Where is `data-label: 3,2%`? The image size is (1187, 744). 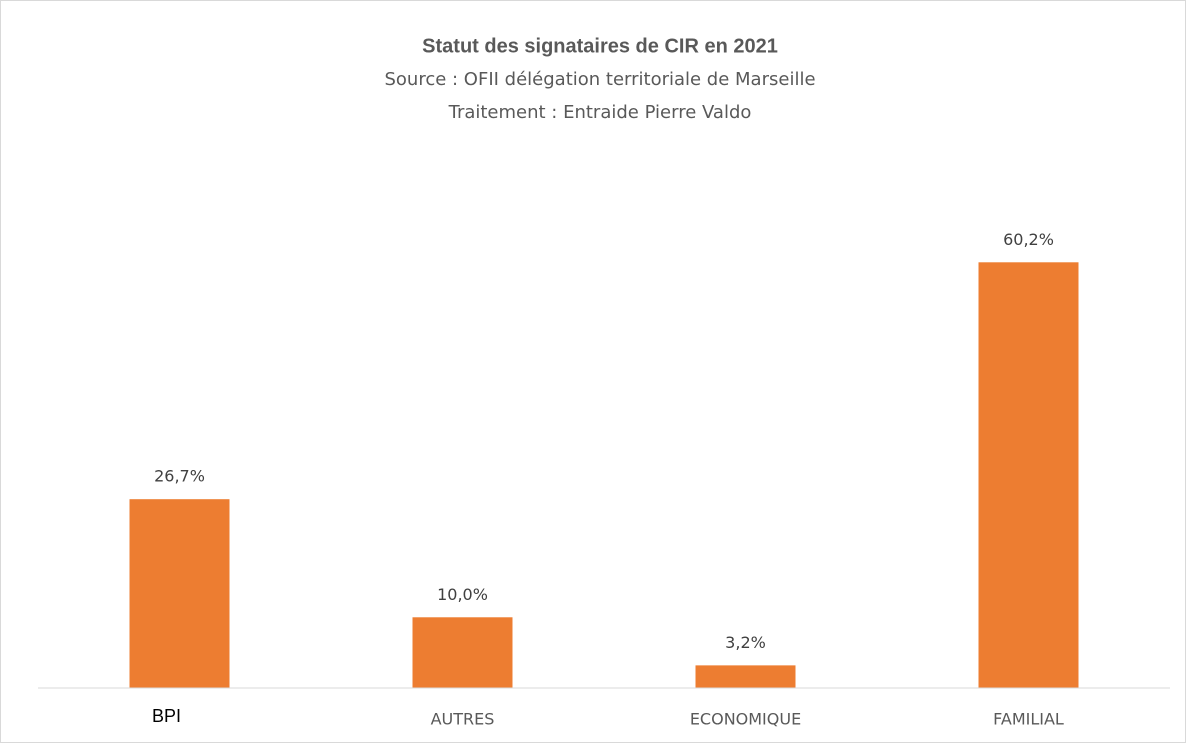
data-label: 3,2% is located at coordinates (745, 642).